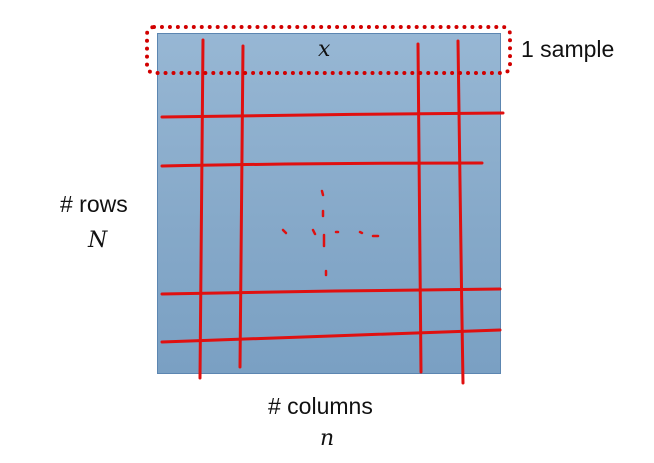 This screenshot has width=654, height=463. Describe the element at coordinates (568, 49) in the screenshot. I see `sample-label: 1 sample` at that location.